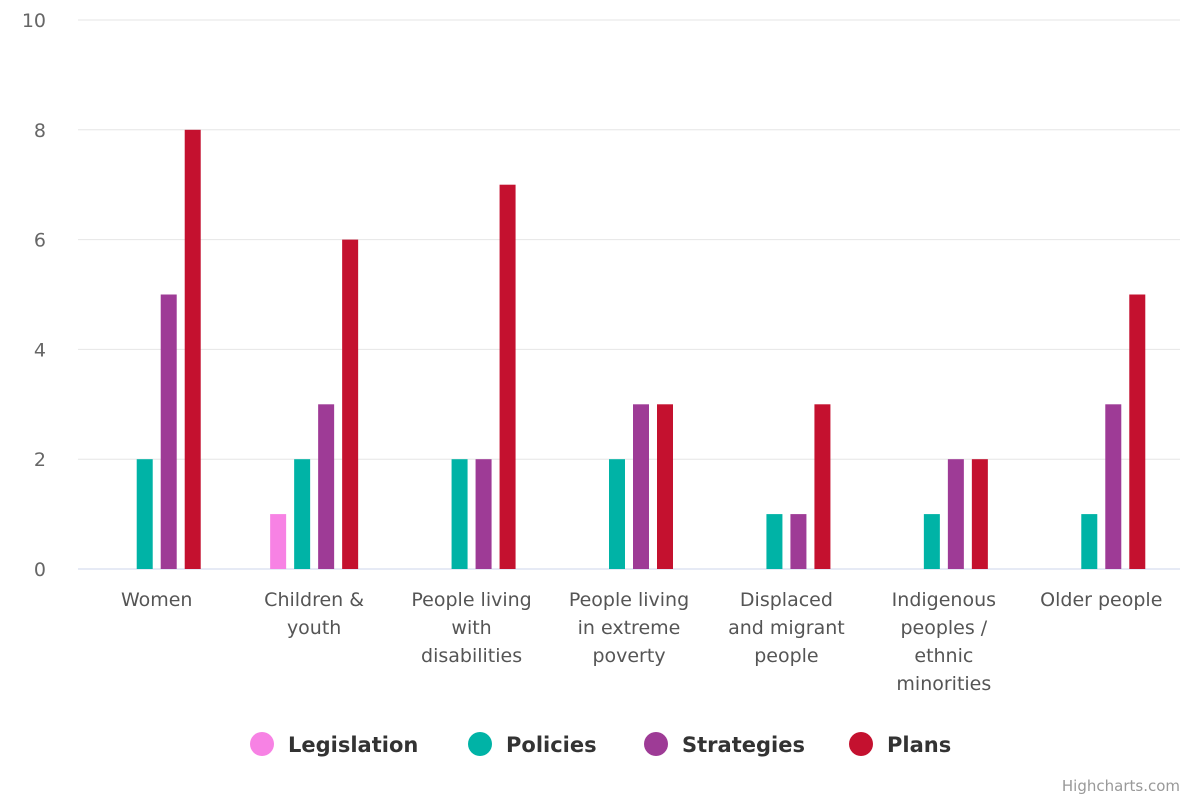 The height and width of the screenshot is (800, 1200). I want to click on legend-item-strategies: Strategies, so click(724, 744).